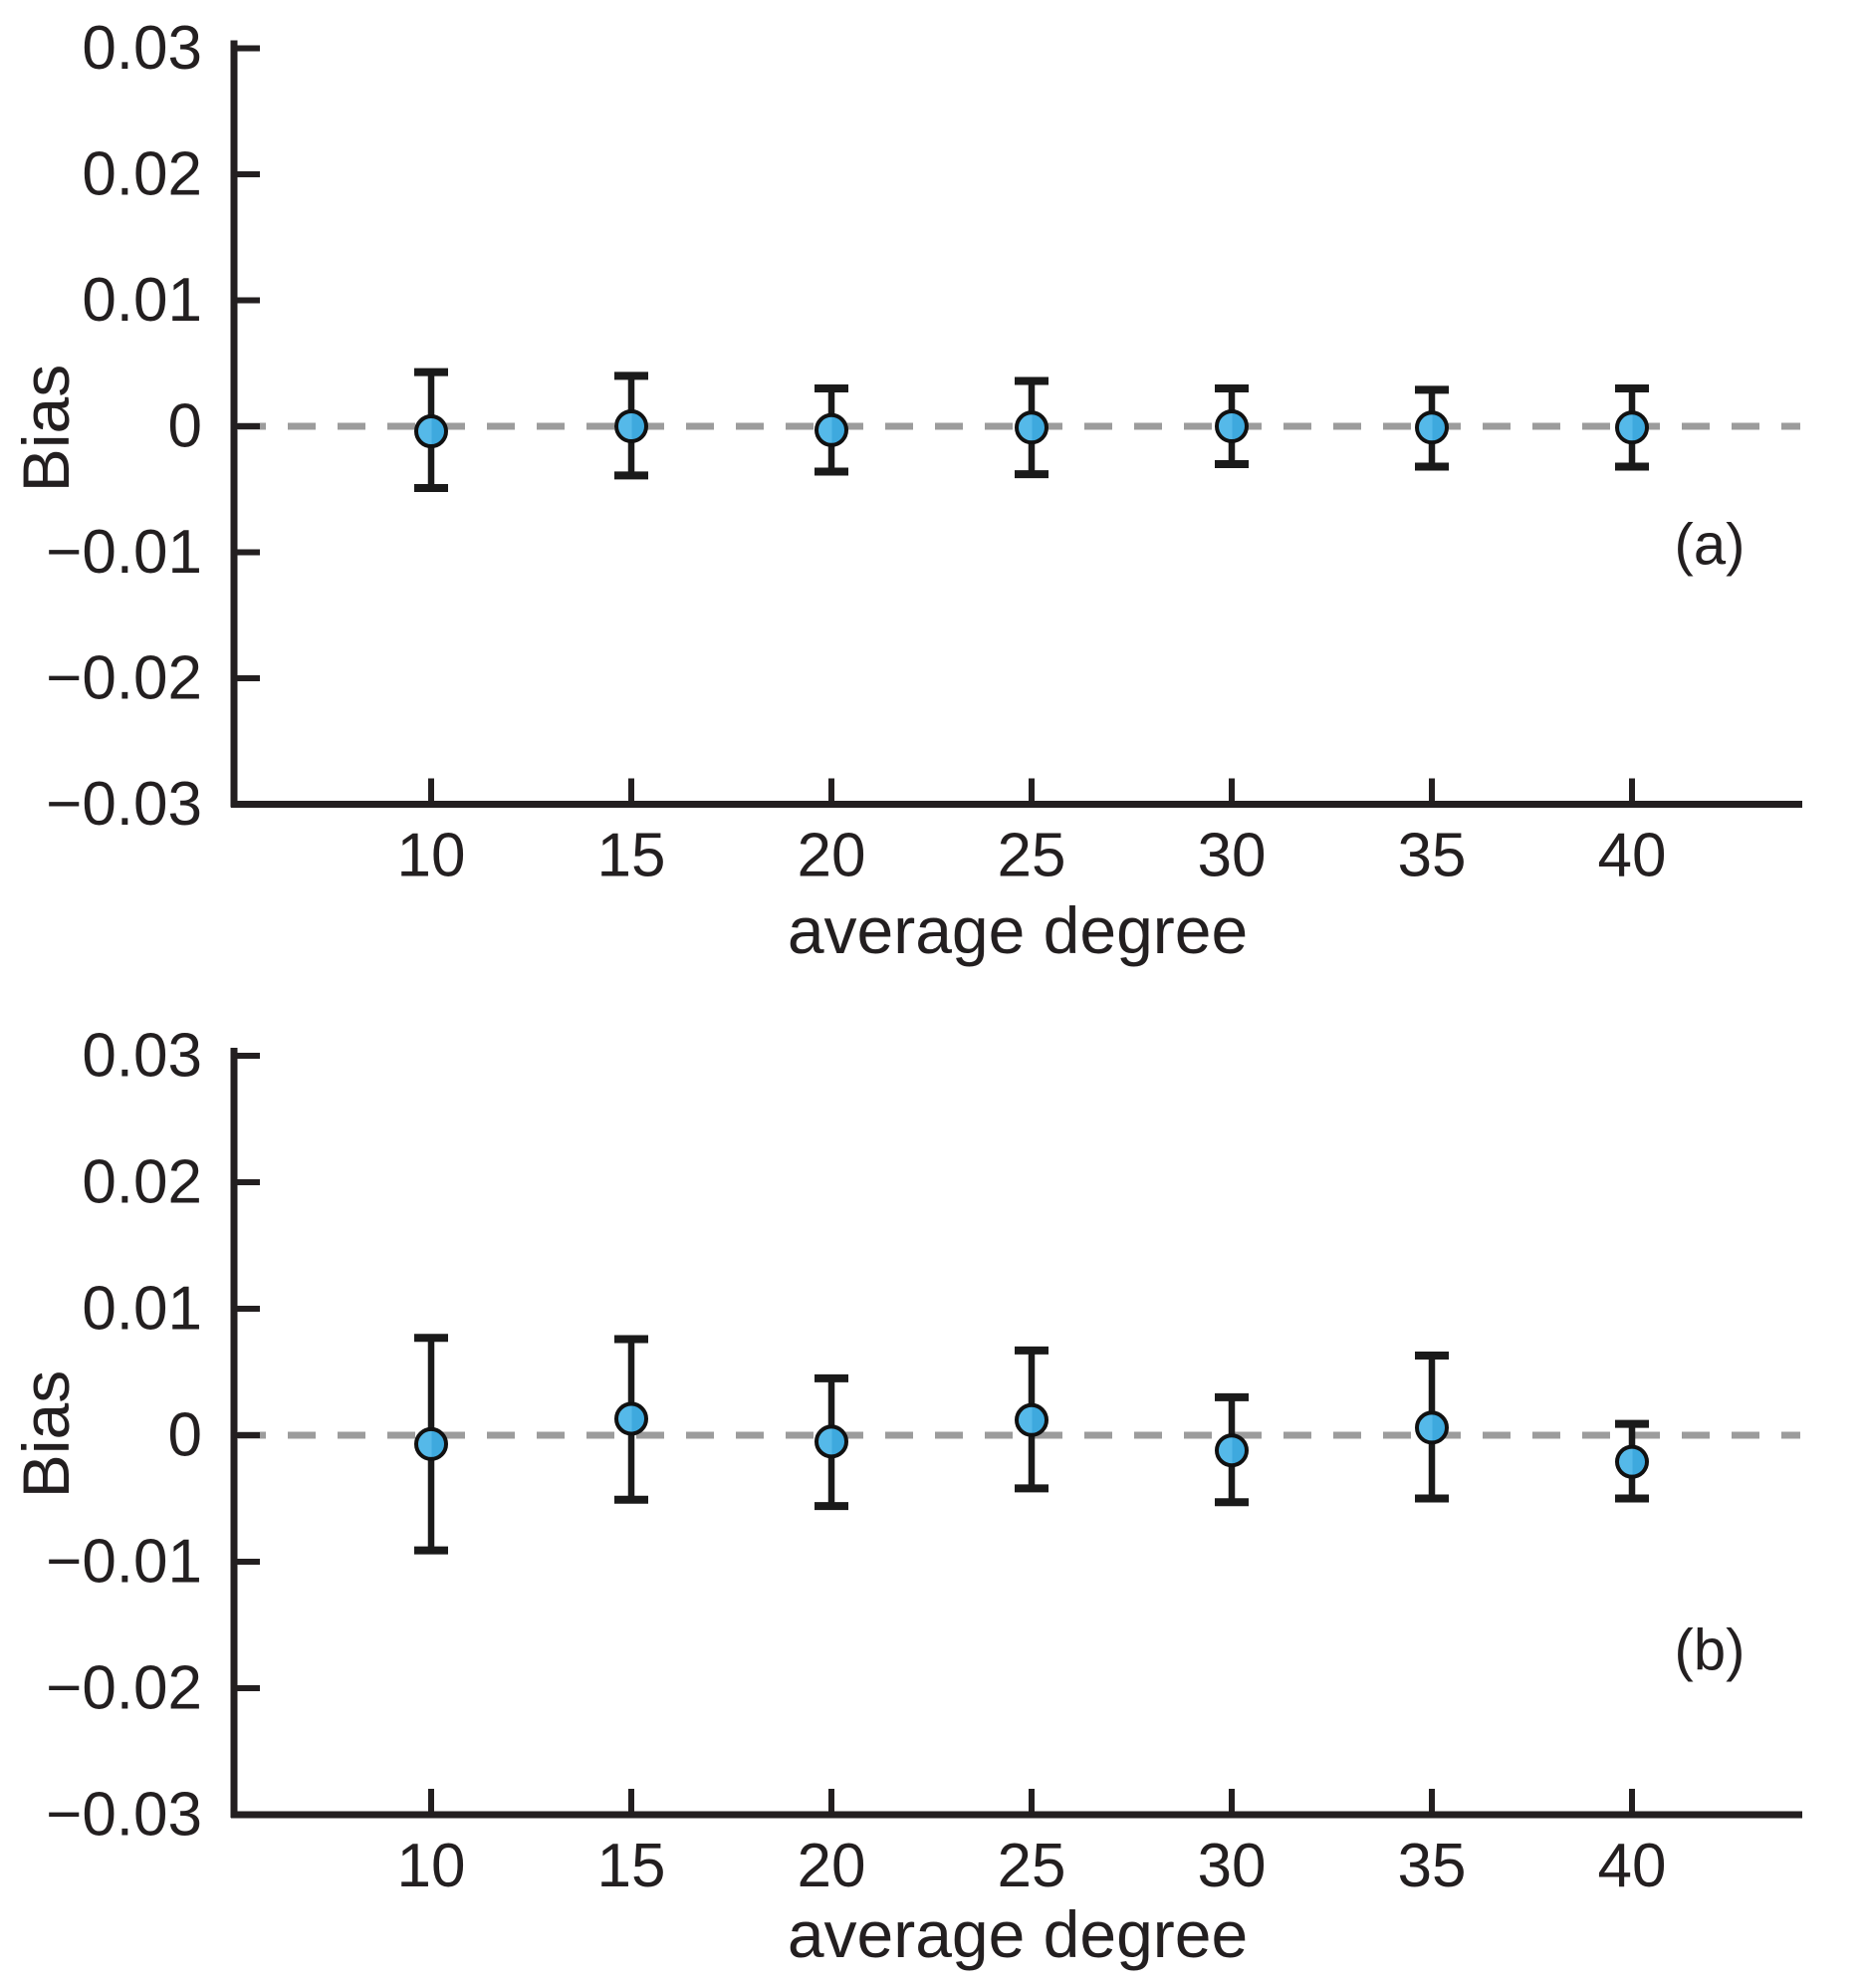 This screenshot has width=1864, height=1988. I want to click on panel-label-b: (b), so click(1710, 1650).